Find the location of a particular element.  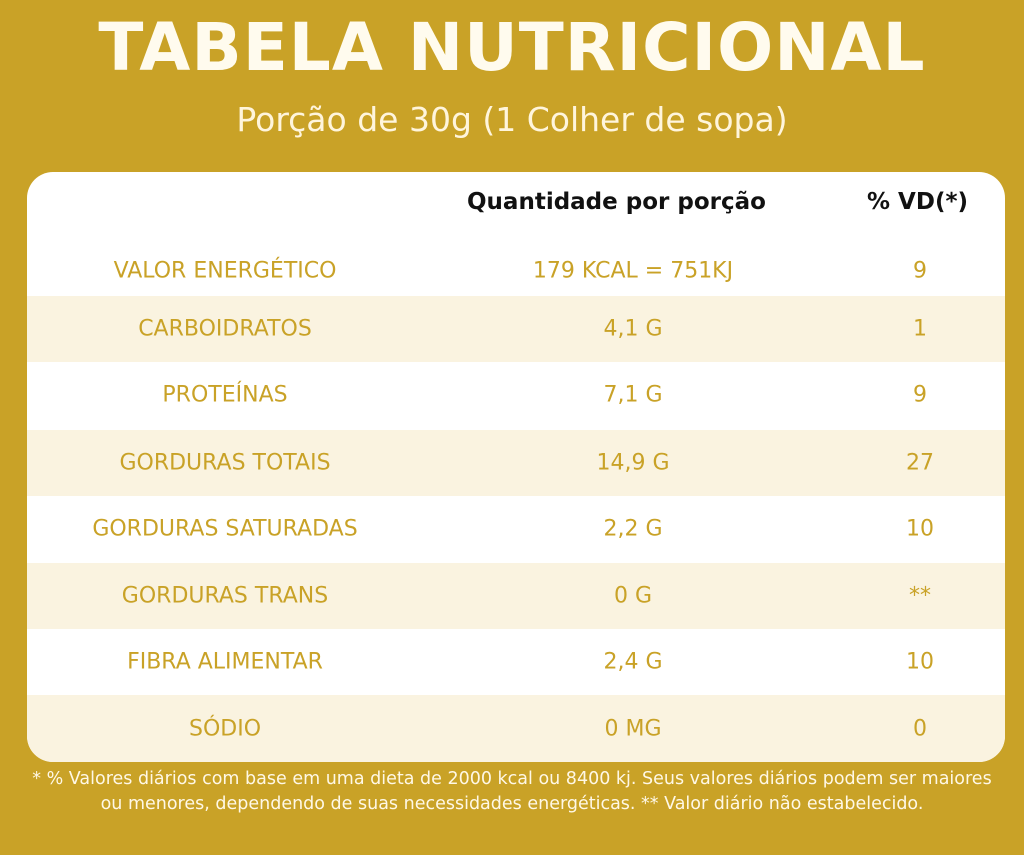

nutrient-name: CARBOIDRATOS is located at coordinates (225, 329).